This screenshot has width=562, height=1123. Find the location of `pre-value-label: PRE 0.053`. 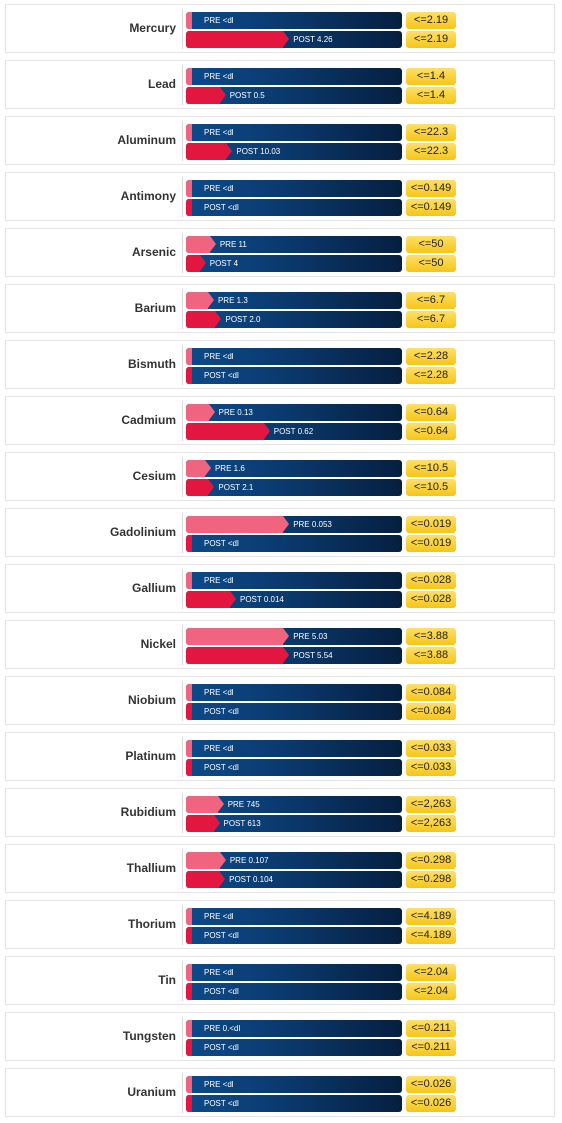

pre-value-label: PRE 0.053 is located at coordinates (312, 524).